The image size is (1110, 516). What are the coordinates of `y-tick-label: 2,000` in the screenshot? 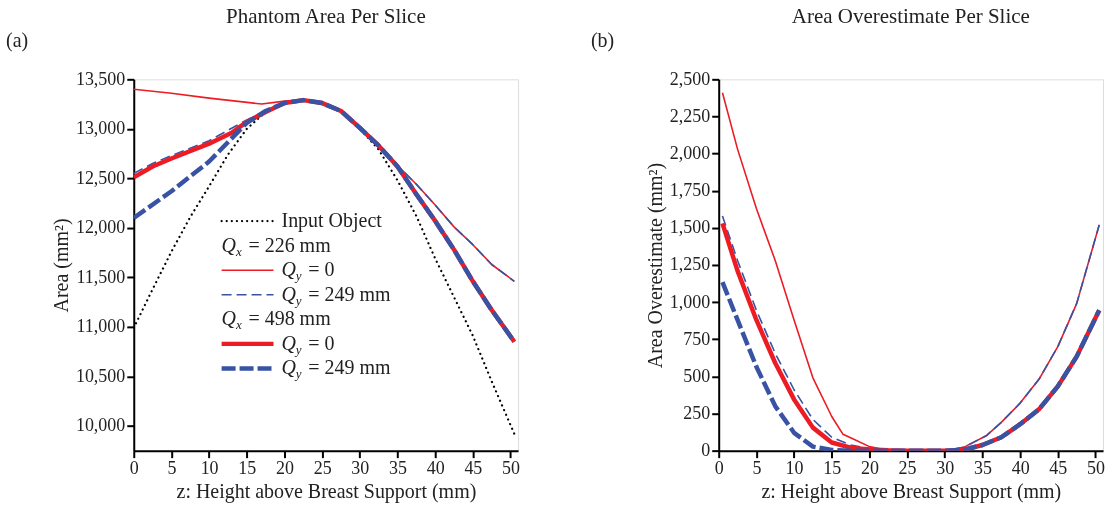 It's located at (690, 153).